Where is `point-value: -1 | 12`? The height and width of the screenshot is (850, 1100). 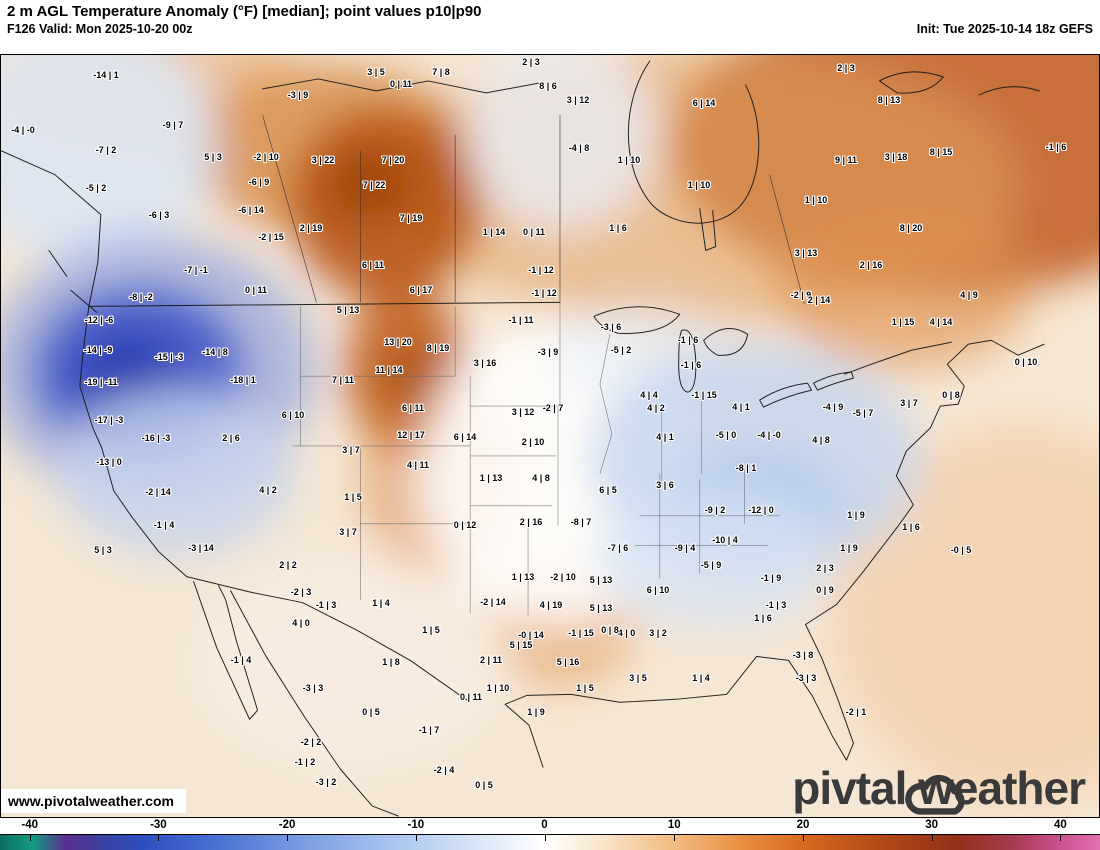
point-value: -1 | 12 is located at coordinates (544, 293).